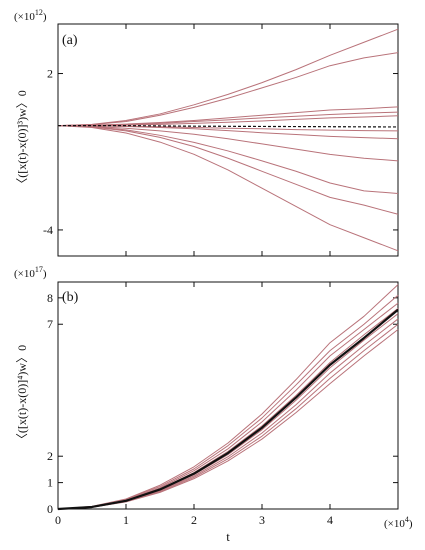 The image size is (425, 550). Describe the element at coordinates (30, 15) in the screenshot. I see `panel-a-y-multiplier: (×10¹²)` at that location.